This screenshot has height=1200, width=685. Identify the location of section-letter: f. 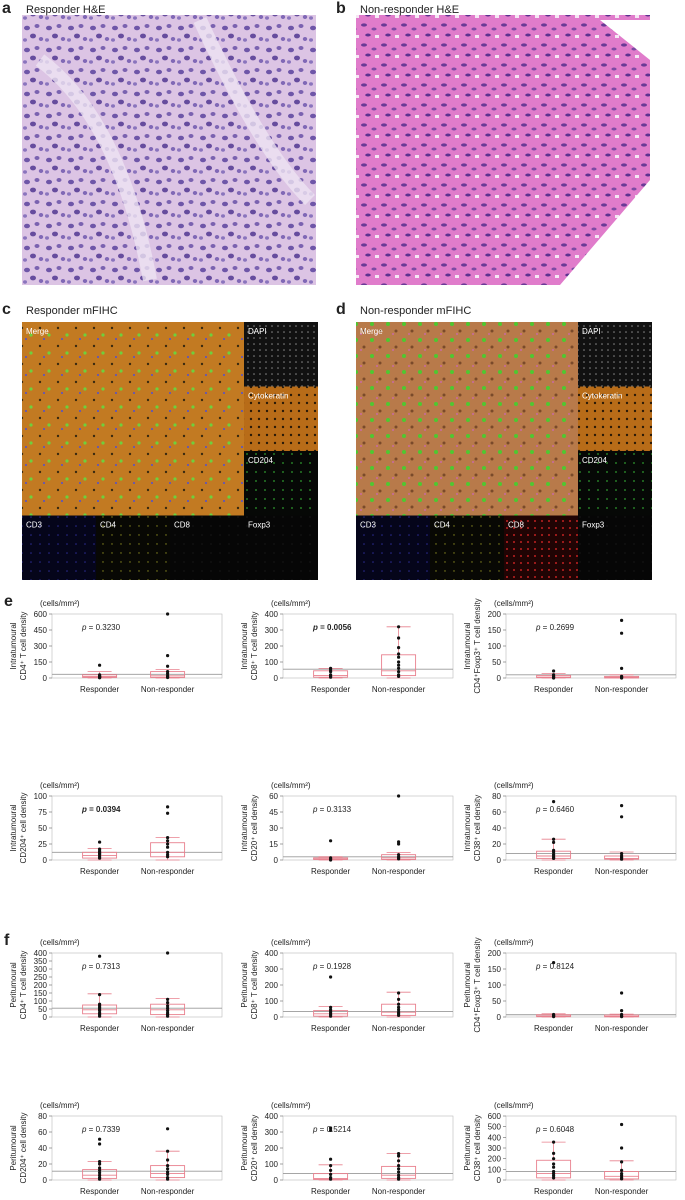
(7, 940).